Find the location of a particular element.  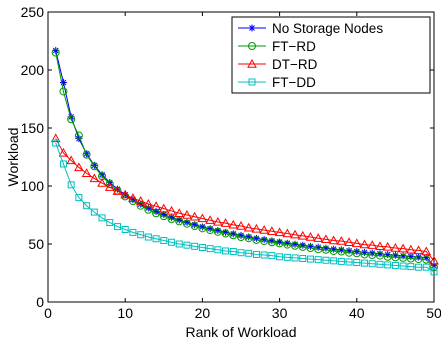

legend-label: FT−DD is located at coordinates (294, 82).